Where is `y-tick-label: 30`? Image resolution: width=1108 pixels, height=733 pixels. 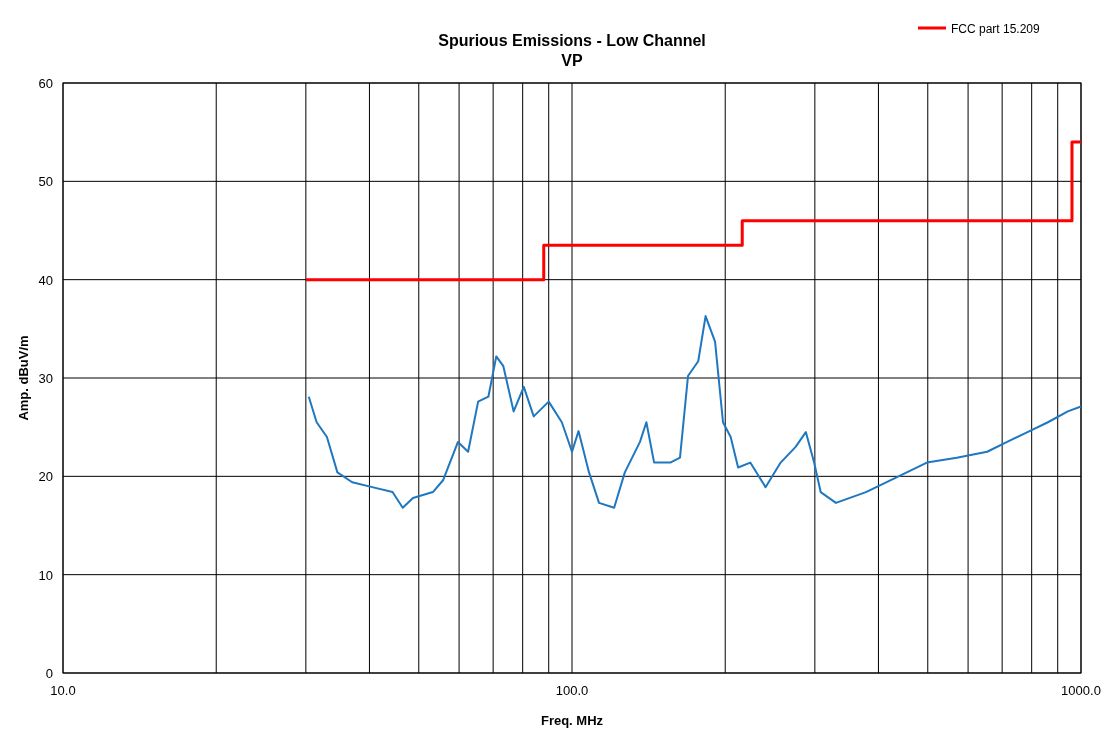 y-tick-label: 30 is located at coordinates (45, 378).